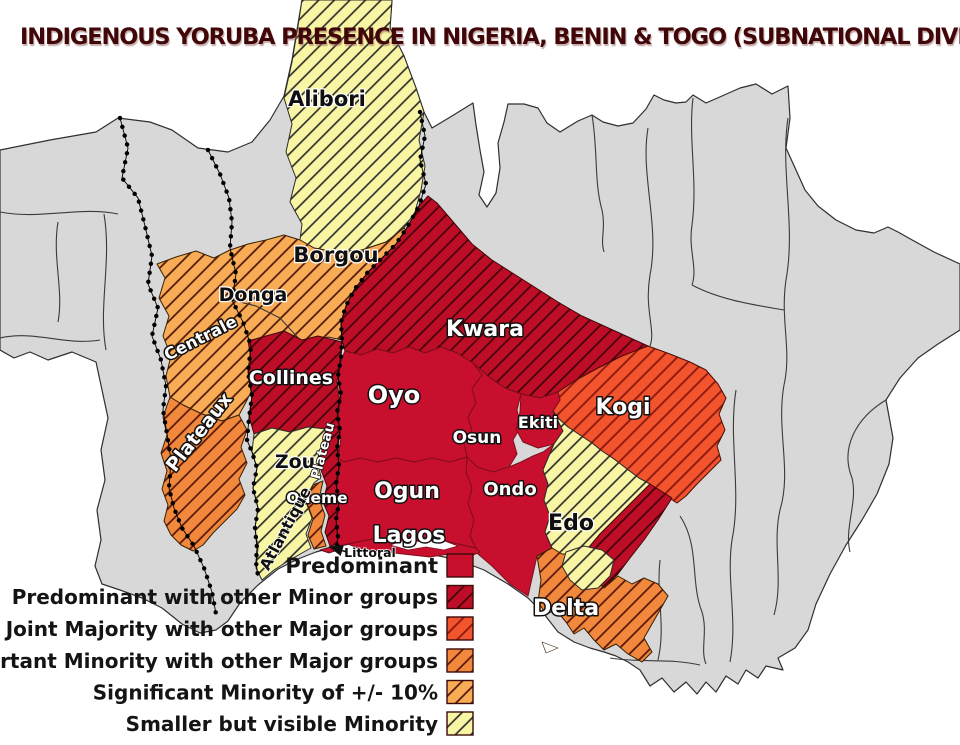 This screenshot has height=745, width=960. What do you see at coordinates (588, 568) in the screenshot?
I see `region-edo-south-tip` at bounding box center [588, 568].